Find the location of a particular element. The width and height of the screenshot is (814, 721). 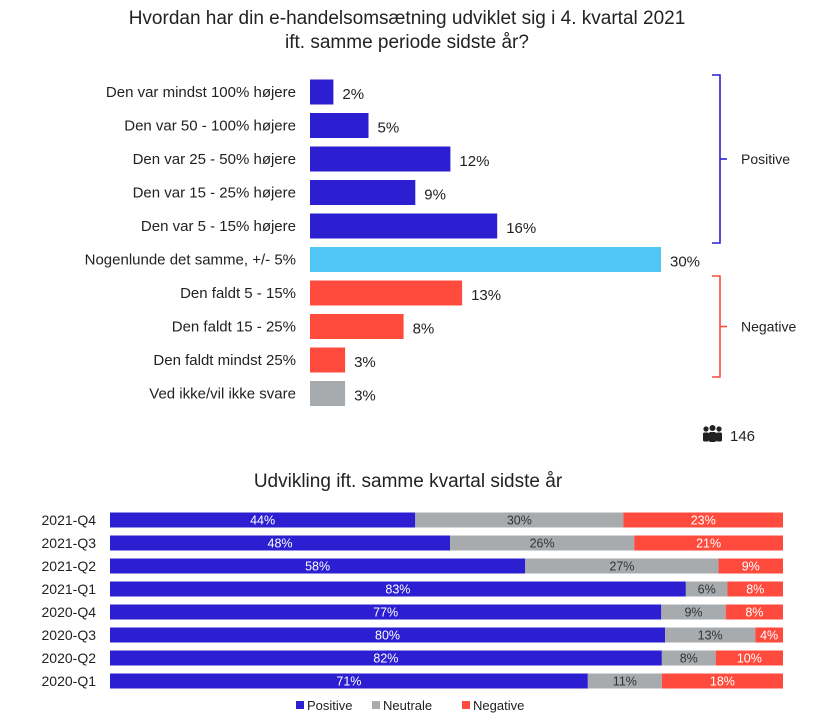

chart2-segment-label: 44% is located at coordinates (262, 521).